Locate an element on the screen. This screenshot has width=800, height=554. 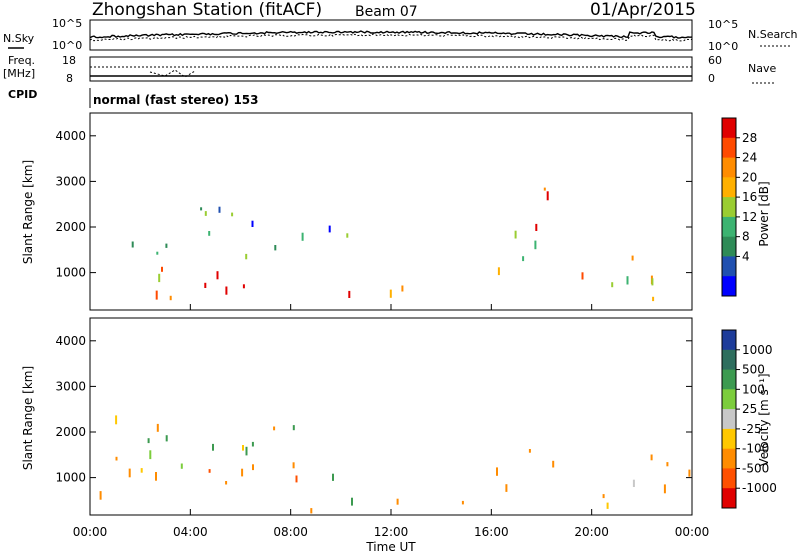
noise-right-label: N.Search is located at coordinates (773, 34).